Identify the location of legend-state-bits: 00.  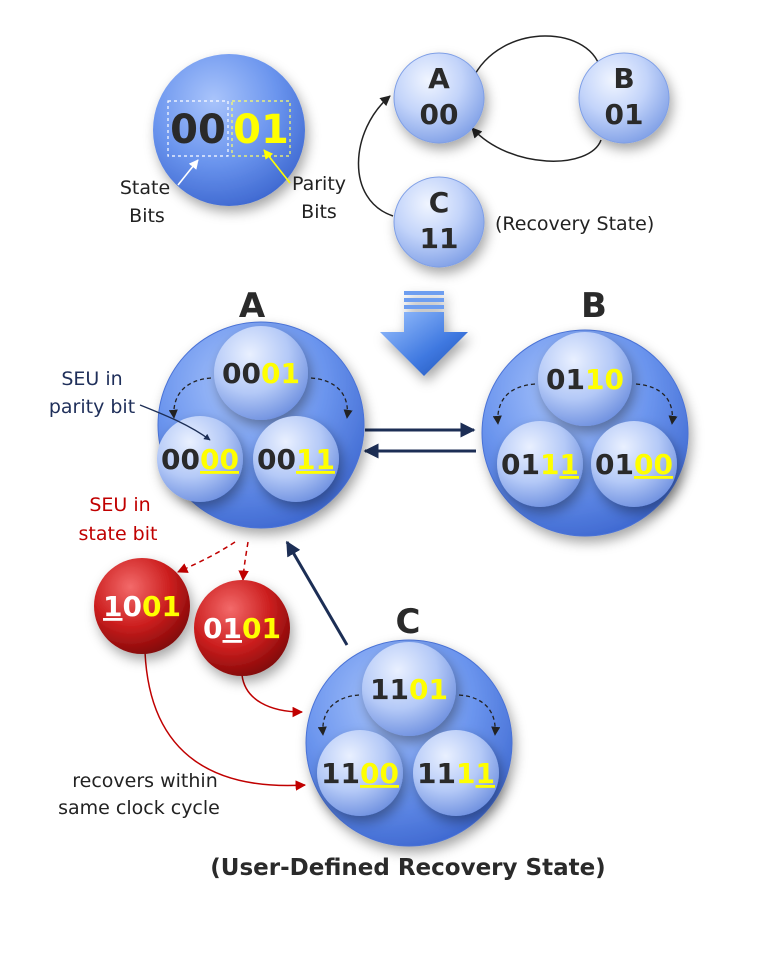
(198, 130).